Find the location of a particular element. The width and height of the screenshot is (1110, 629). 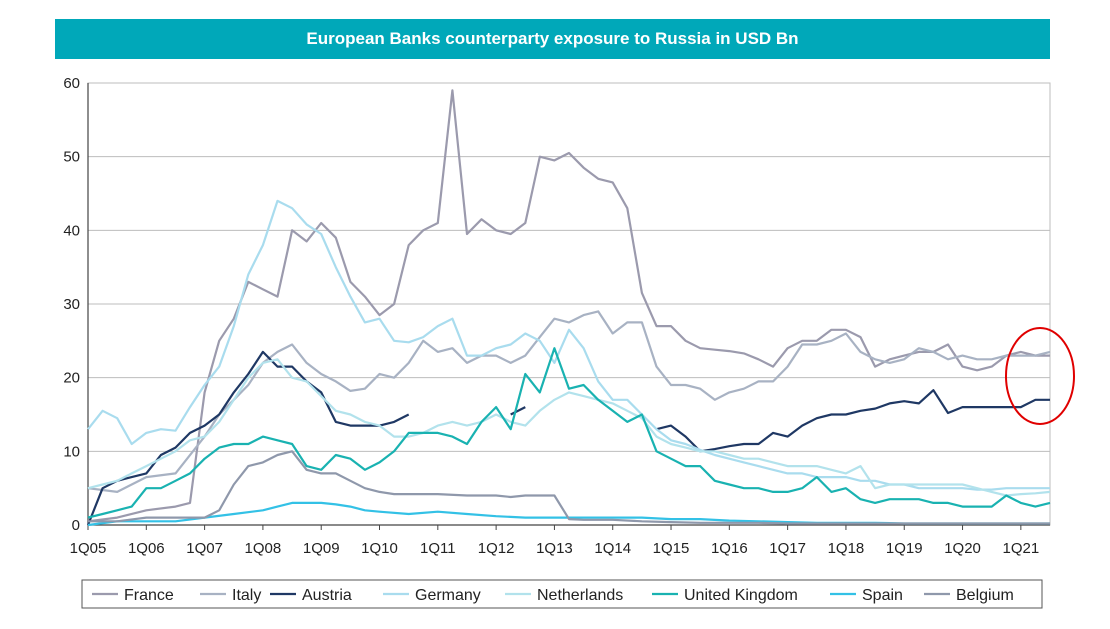

x-tick-label: 1Q13 is located at coordinates (554, 548).